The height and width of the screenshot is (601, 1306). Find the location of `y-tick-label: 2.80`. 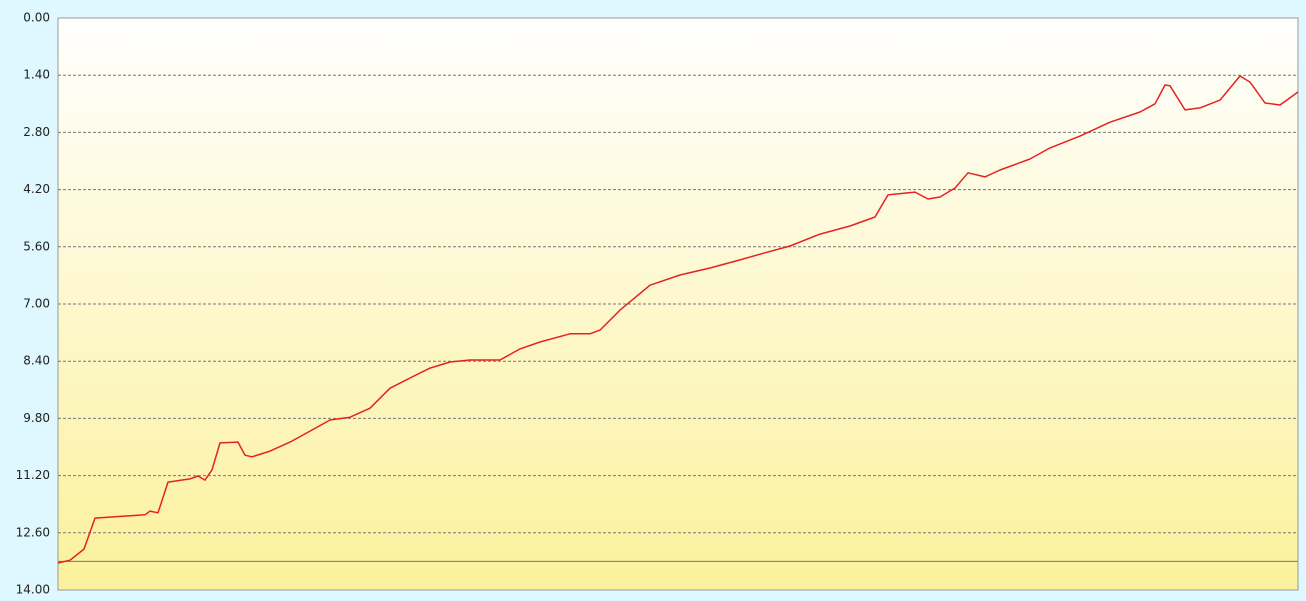

y-tick-label: 2.80 is located at coordinates (36, 132).